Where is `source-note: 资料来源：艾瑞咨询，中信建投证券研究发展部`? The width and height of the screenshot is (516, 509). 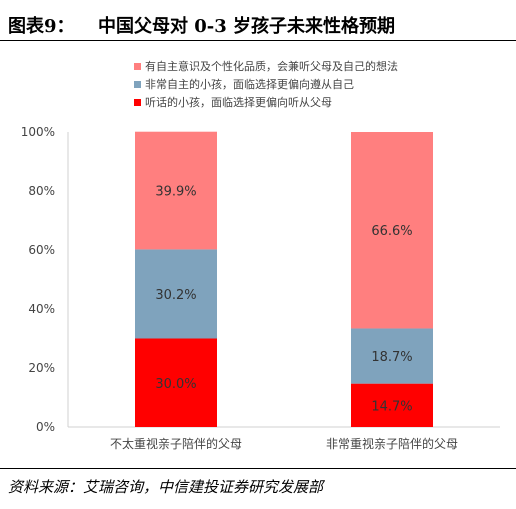
source-note: 资料来源：艾瑞咨询，中信建投证券研究发展部 is located at coordinates (166, 487).